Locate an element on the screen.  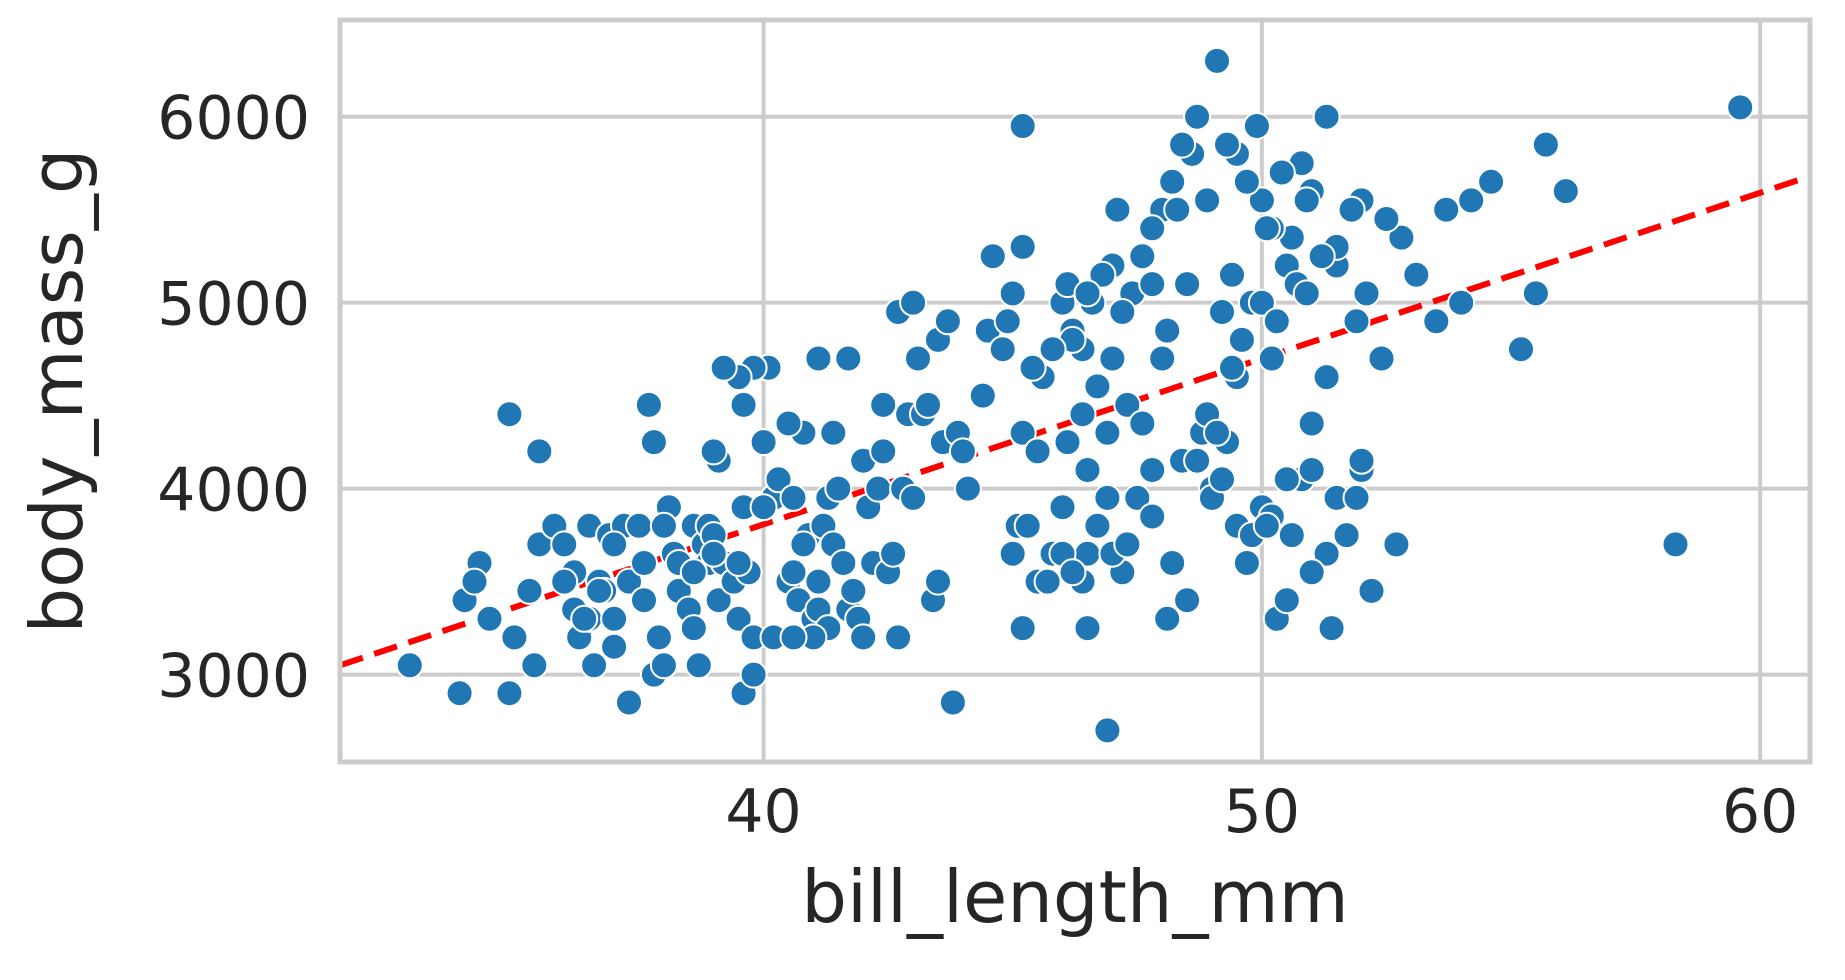
x-tick-label: 60 is located at coordinates (1760, 812).